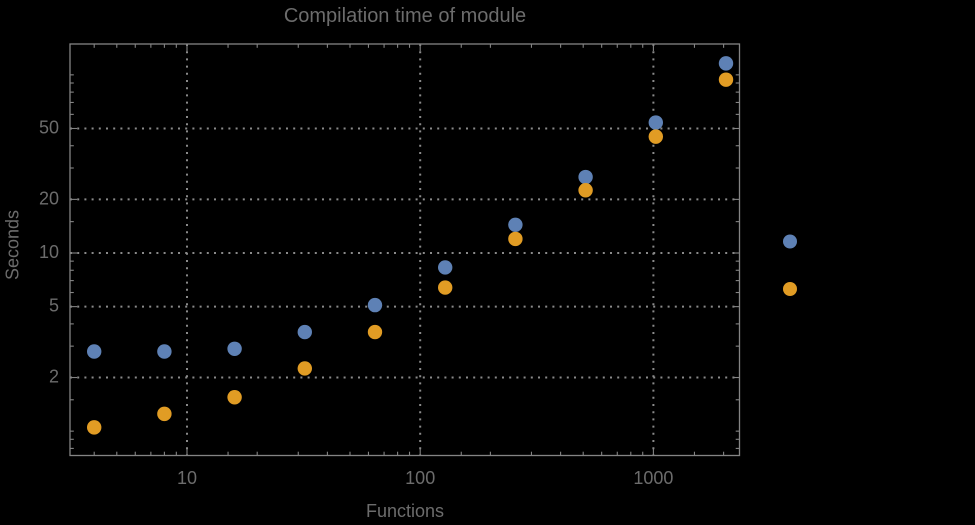 Image resolution: width=975 pixels, height=525 pixels. What do you see at coordinates (49, 252) in the screenshot?
I see `y-tick-label: 10` at bounding box center [49, 252].